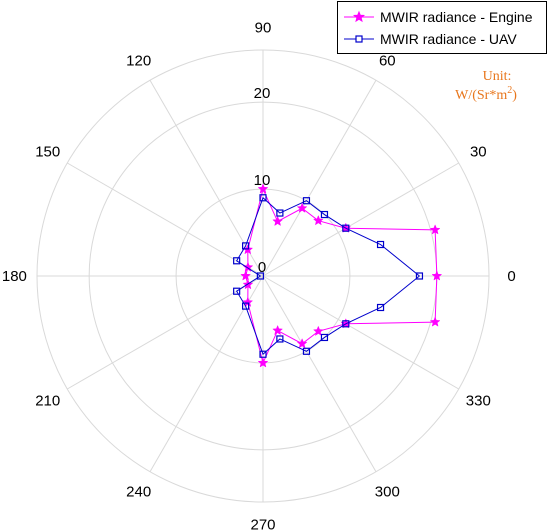 The height and width of the screenshot is (530, 550). Describe the element at coordinates (138, 491) in the screenshot. I see `angle-tick-label: 240` at that location.